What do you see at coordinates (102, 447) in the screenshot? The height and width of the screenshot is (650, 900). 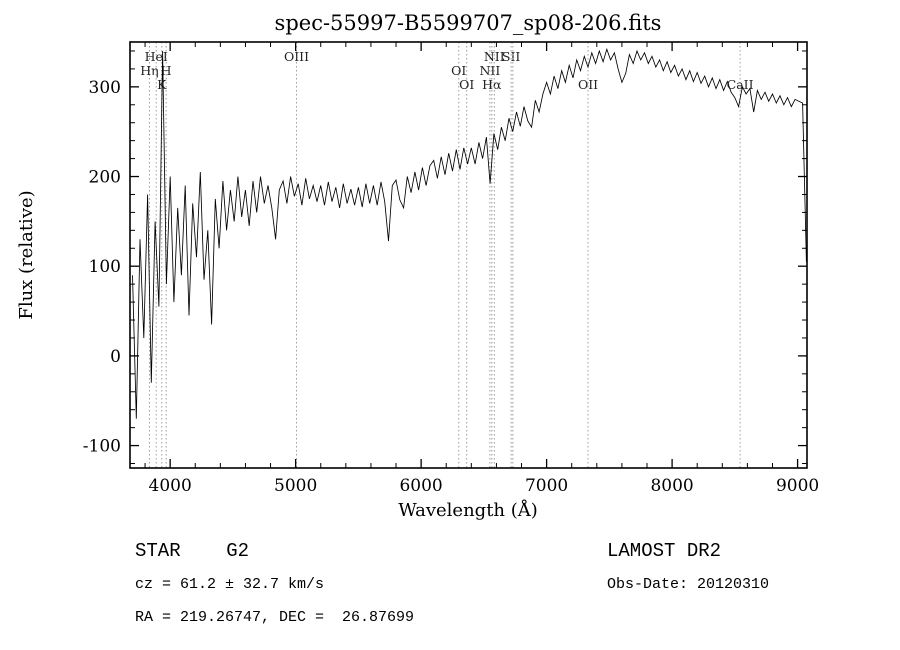 I see `y-tick-label: -100` at bounding box center [102, 447].